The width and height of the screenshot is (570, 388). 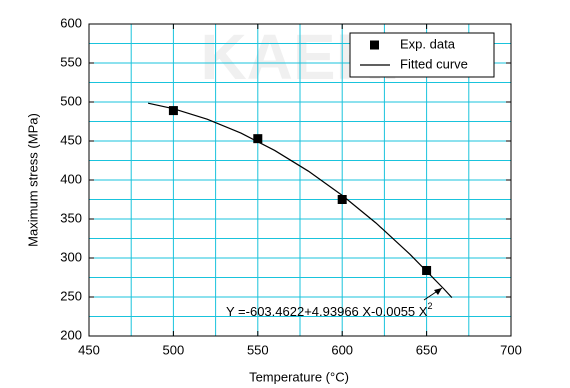 What do you see at coordinates (174, 349) in the screenshot?
I see `x-tick-label: 500` at bounding box center [174, 349].